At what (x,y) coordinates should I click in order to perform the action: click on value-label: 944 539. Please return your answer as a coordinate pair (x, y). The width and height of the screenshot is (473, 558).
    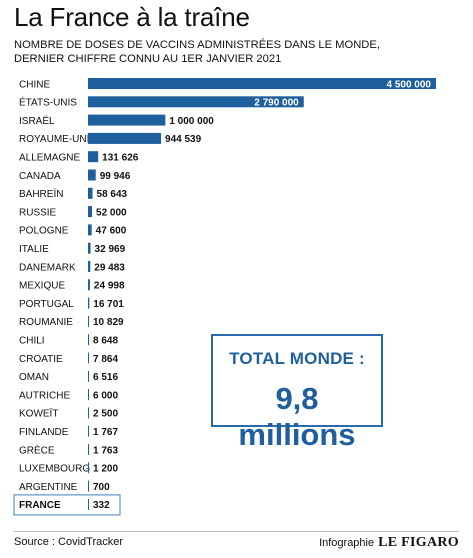
    Looking at the image, I should click on (183, 139).